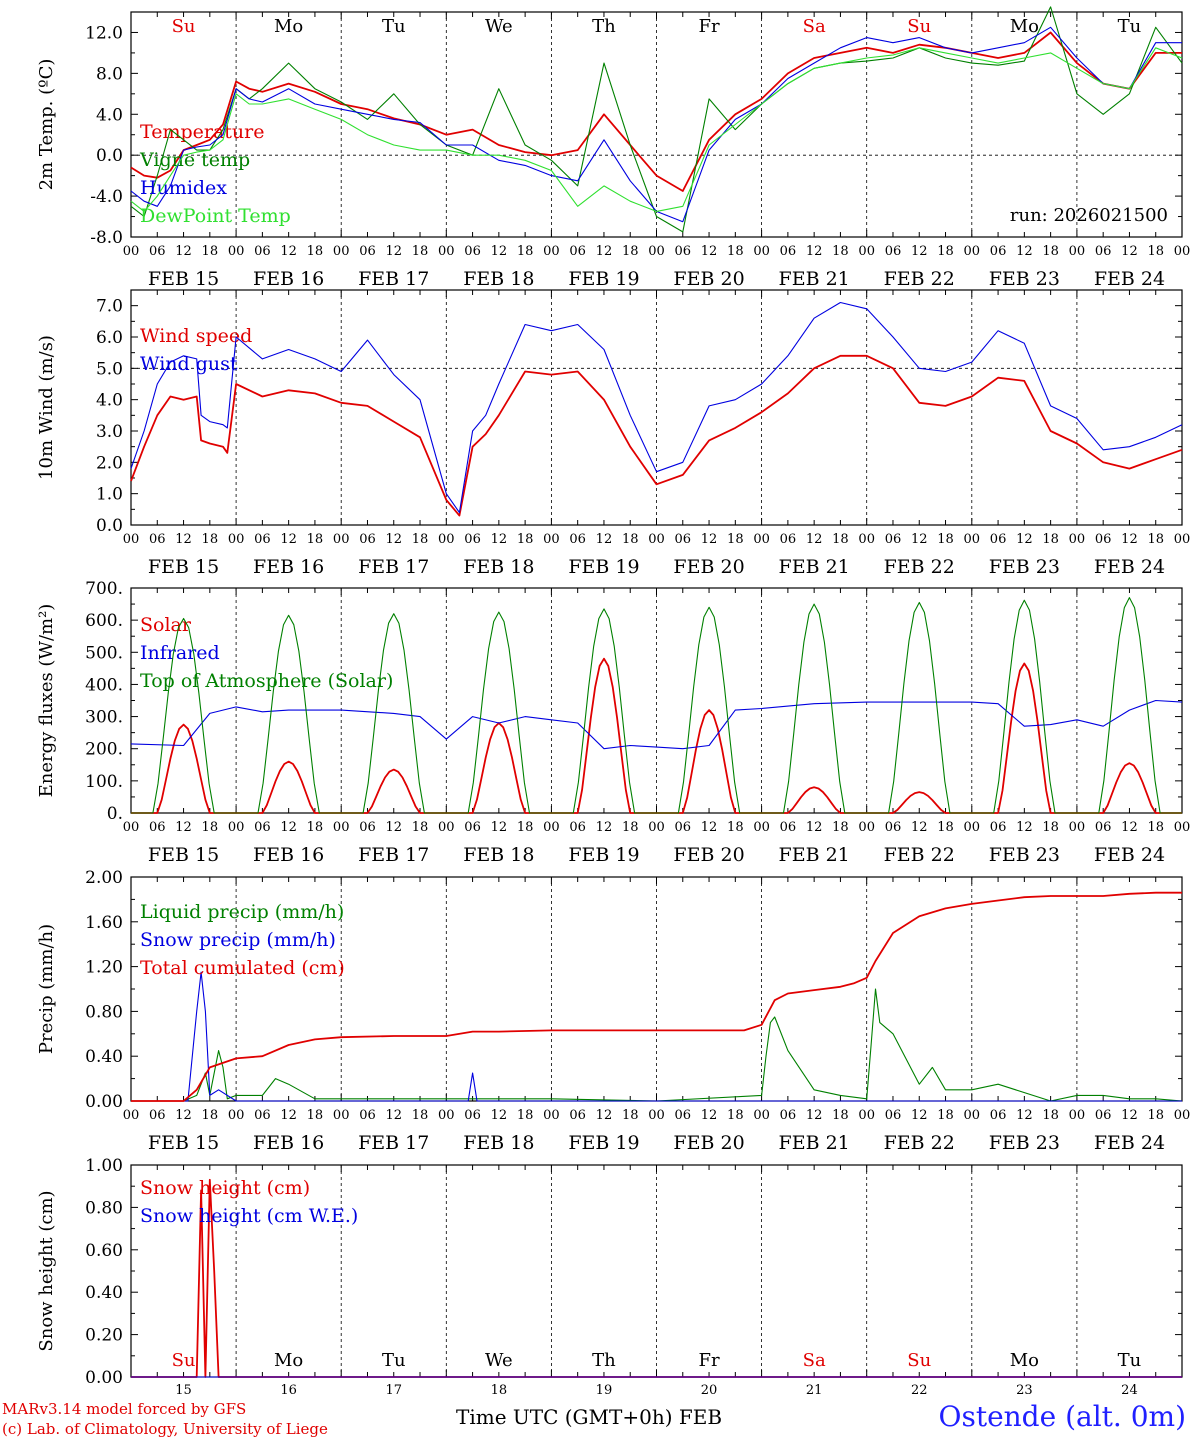 This screenshot has height=1440, width=1194. Describe the element at coordinates (603, 279) in the screenshot. I see `x-date-label: FEB 19` at that location.